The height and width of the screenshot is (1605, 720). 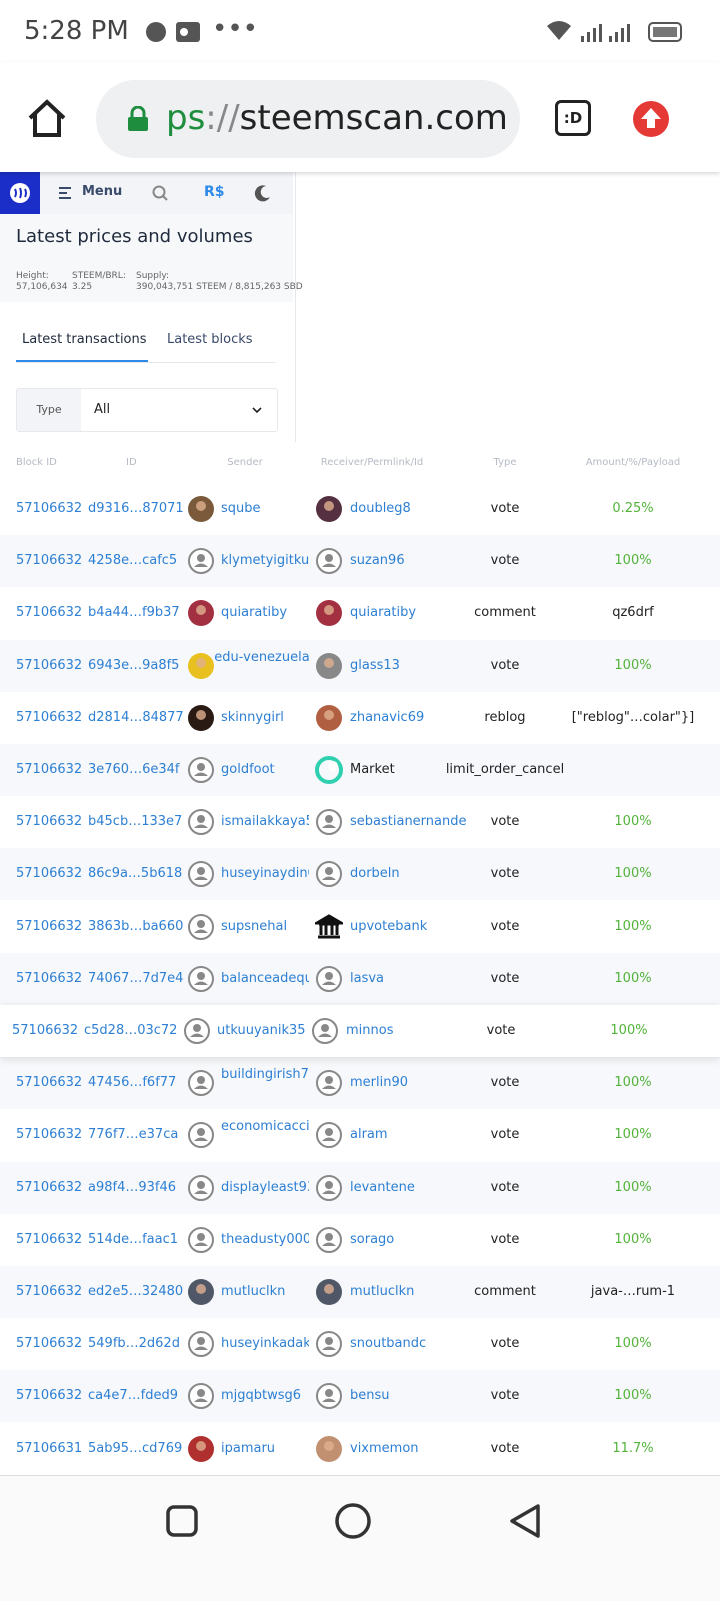 I want to click on tx-id: 3863b…ba660, so click(x=136, y=926).